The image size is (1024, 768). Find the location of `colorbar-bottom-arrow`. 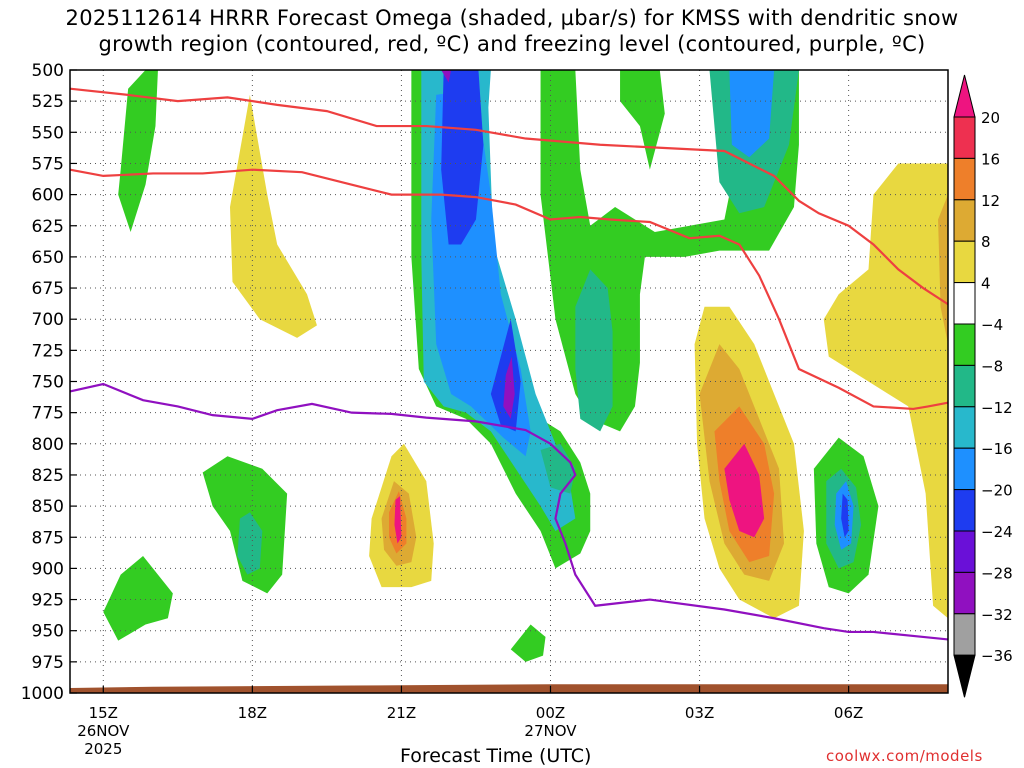

colorbar-bottom-arrow is located at coordinates (964, 676).